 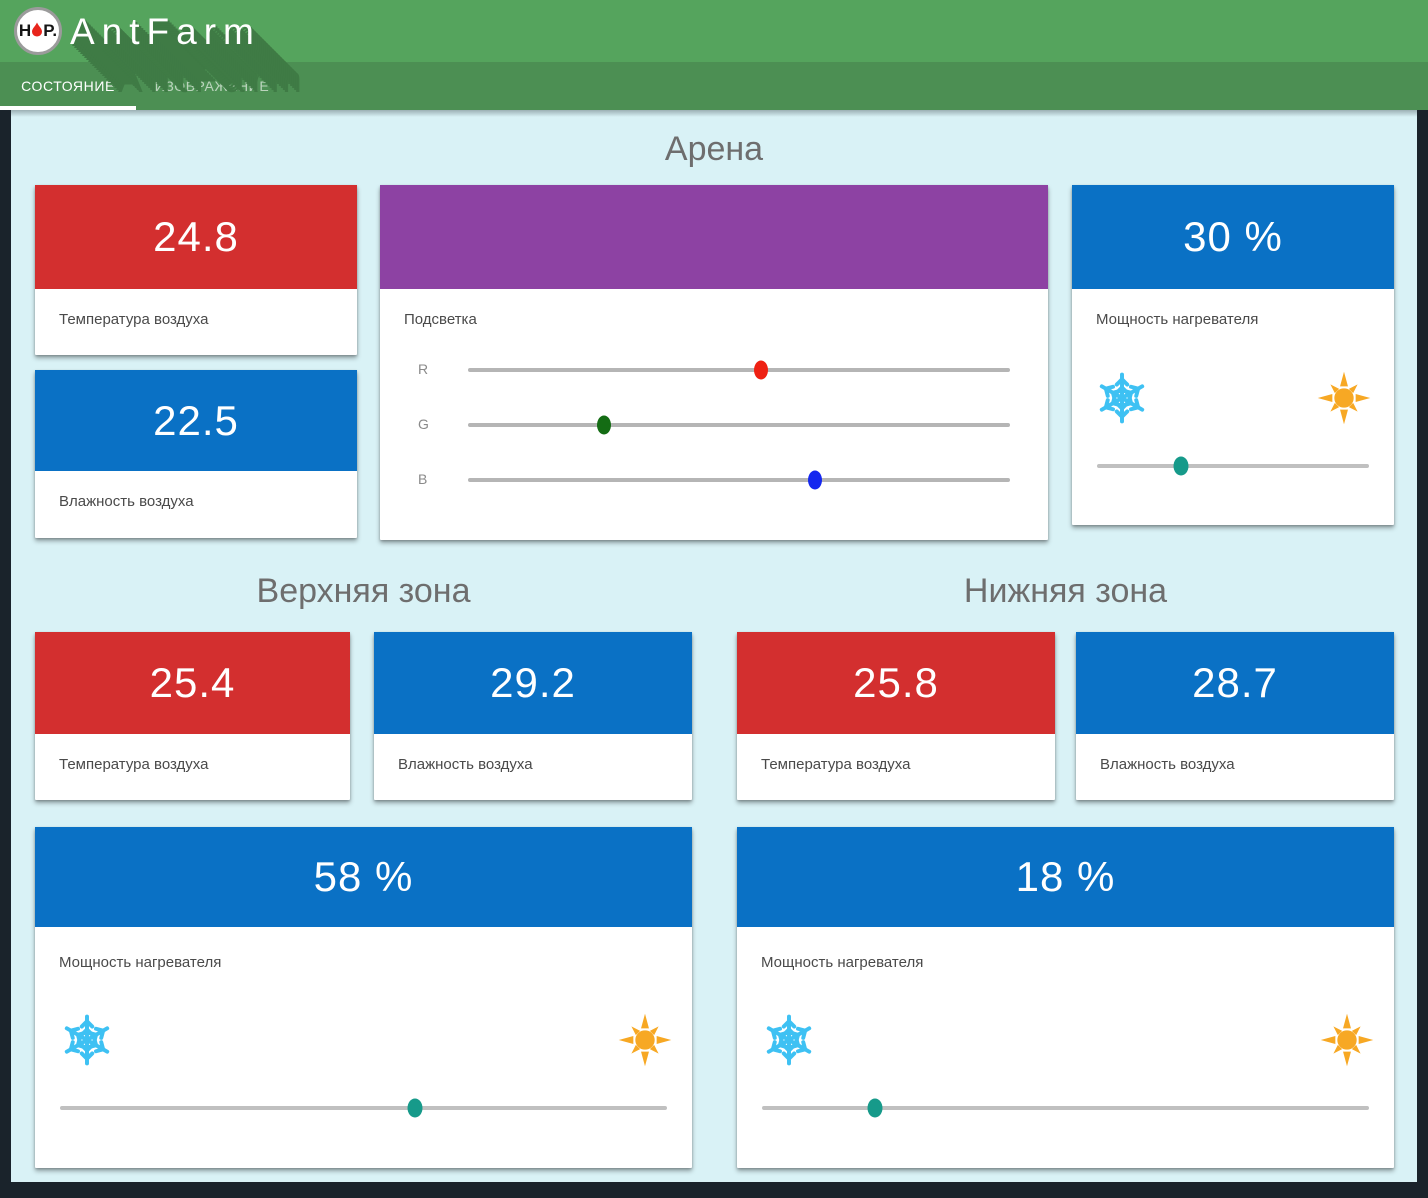 I want to click on tab-status: СОСТОЯНИЕ, so click(x=68, y=86).